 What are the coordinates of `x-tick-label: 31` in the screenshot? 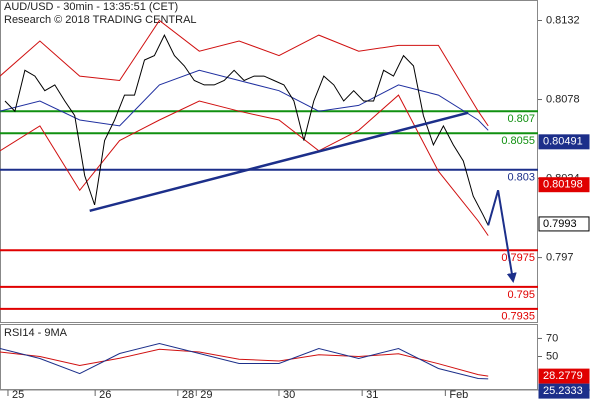 It's located at (372, 394).